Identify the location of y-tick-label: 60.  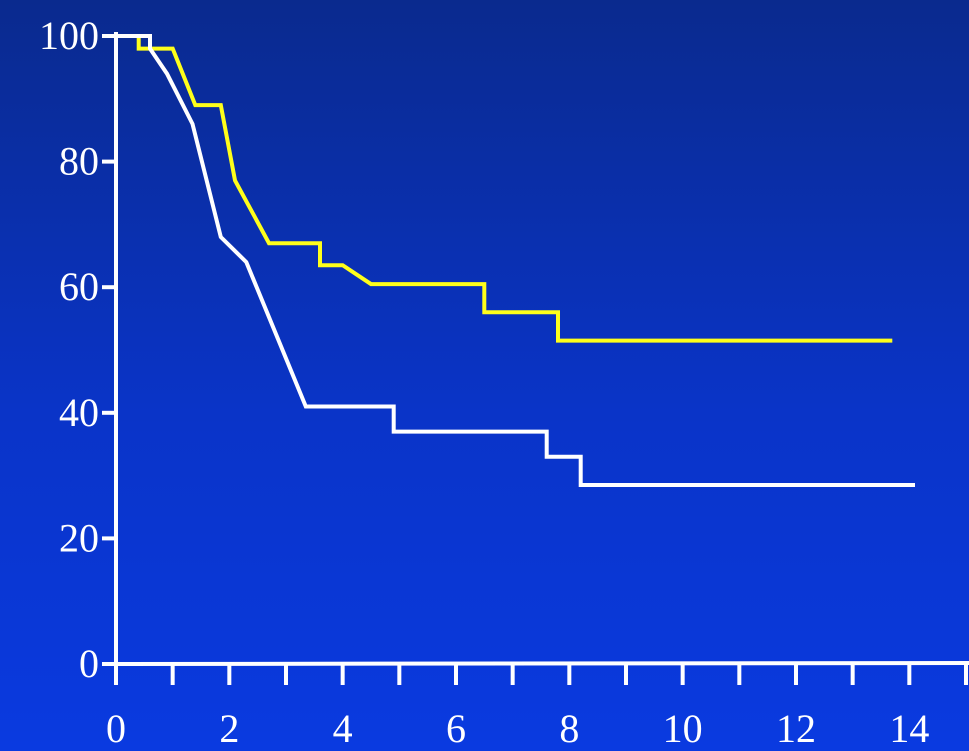
(79, 286).